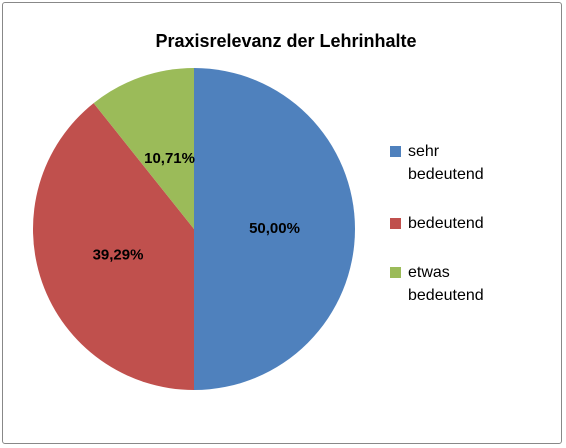 Image resolution: width=566 pixels, height=448 pixels. I want to click on legend-item: sehr bedeutend, so click(454, 163).